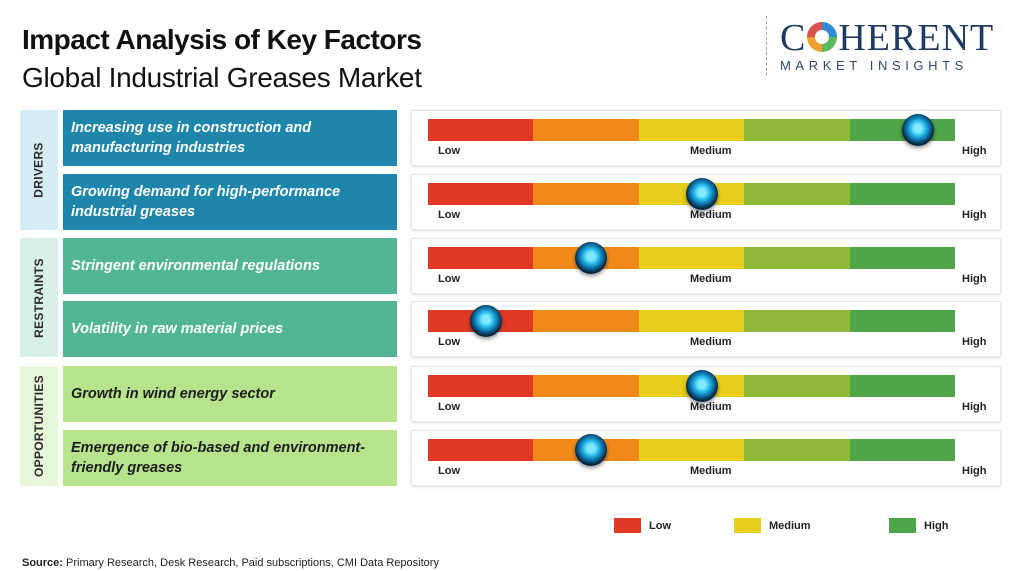 This screenshot has height=571, width=1024. I want to click on group-label-text: OPPORTUNITIES, so click(39, 426).